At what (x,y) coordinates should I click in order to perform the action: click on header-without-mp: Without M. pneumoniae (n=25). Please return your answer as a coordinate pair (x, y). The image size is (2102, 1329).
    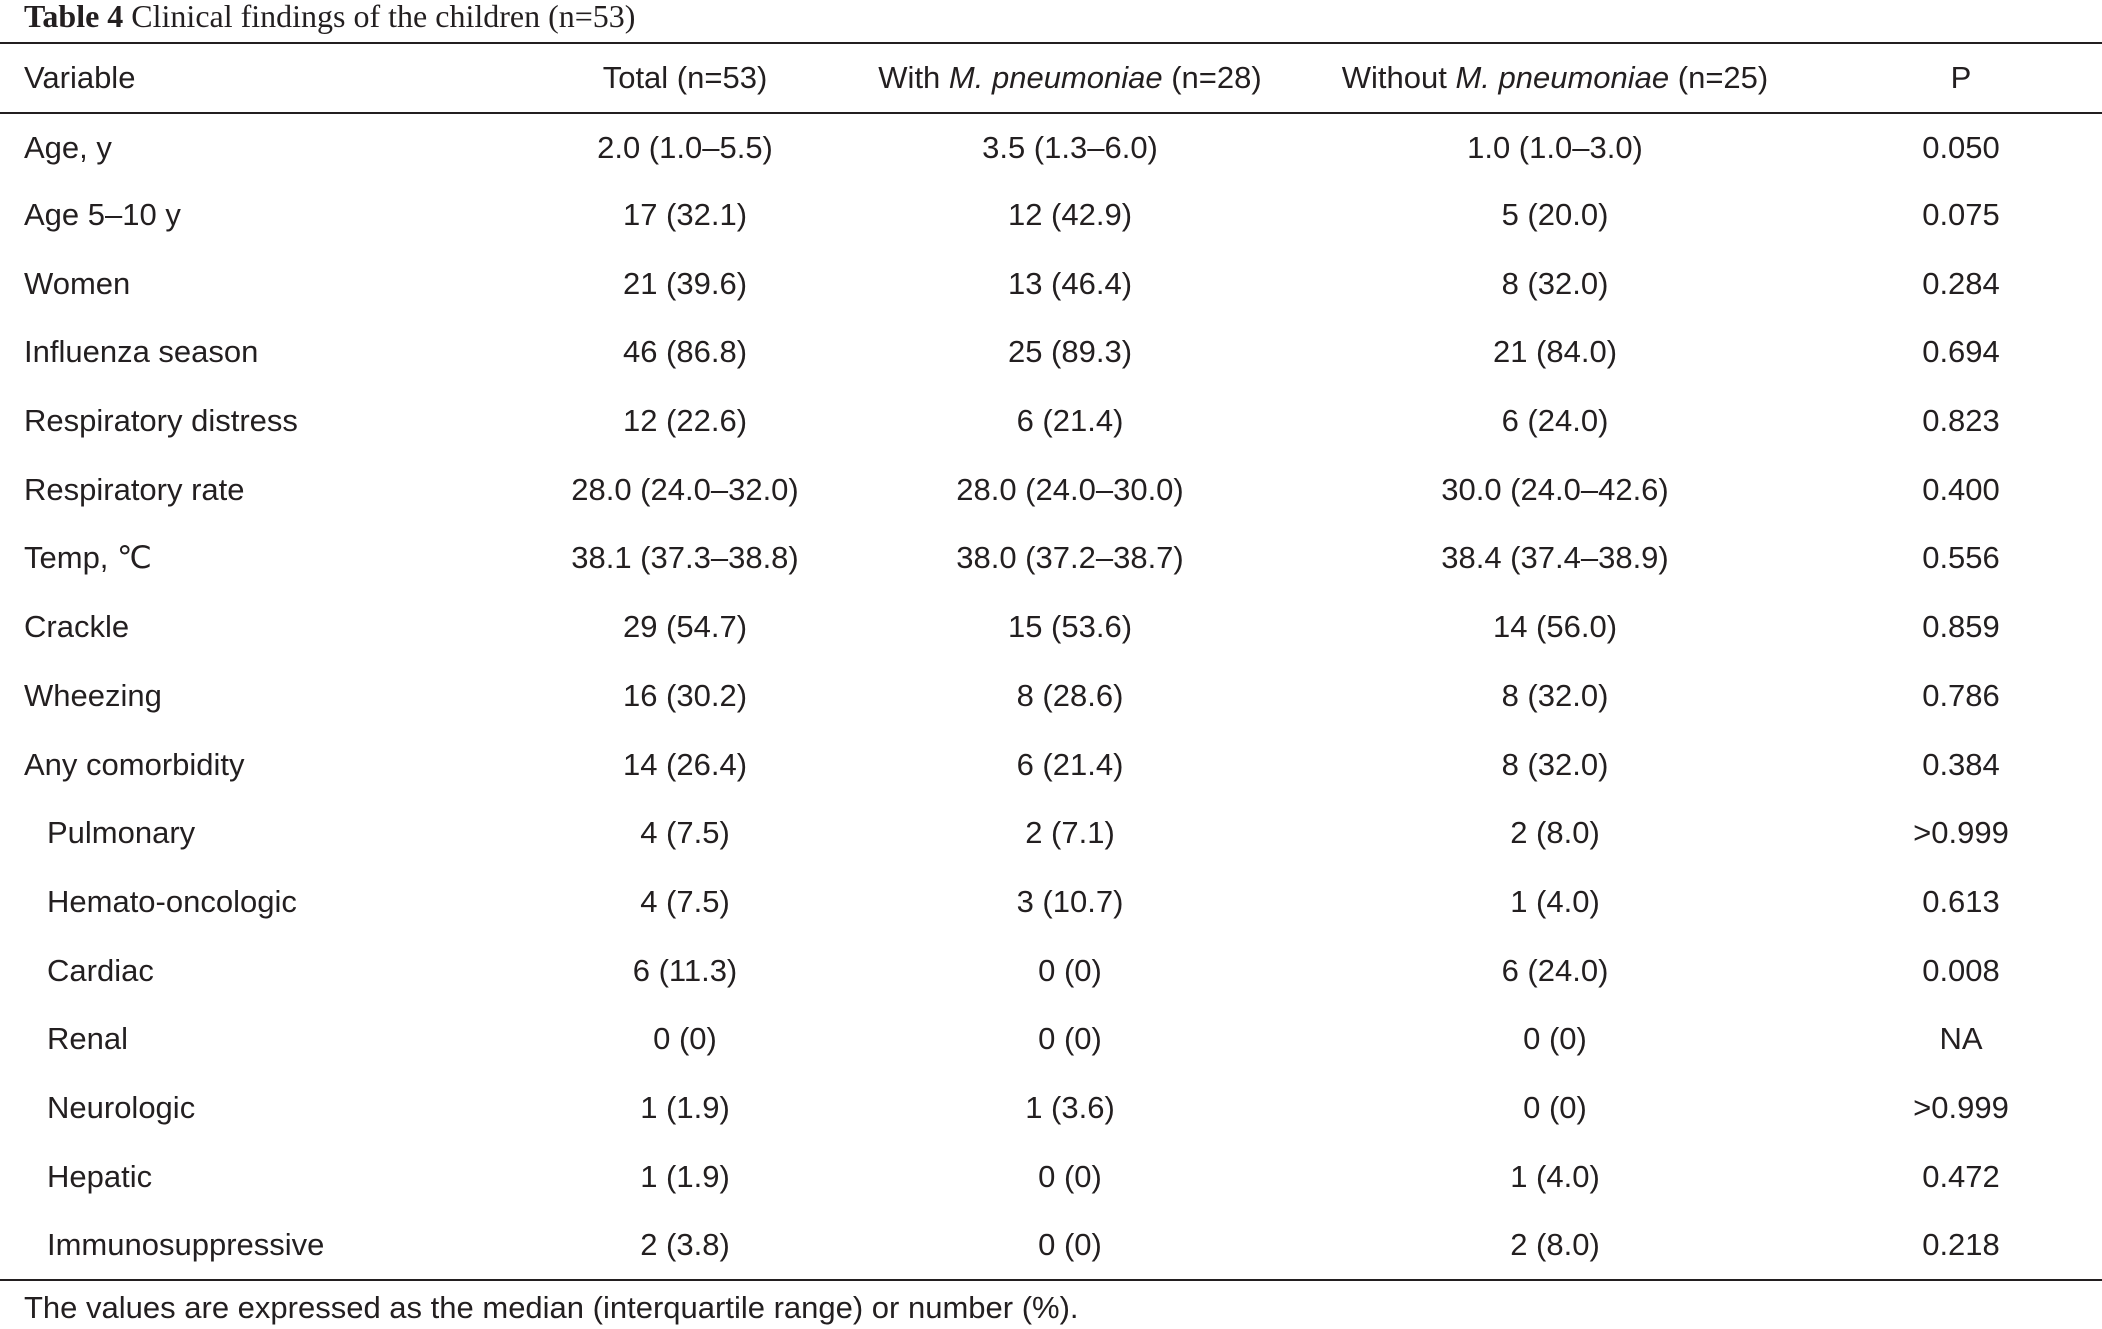
    Looking at the image, I should click on (1555, 78).